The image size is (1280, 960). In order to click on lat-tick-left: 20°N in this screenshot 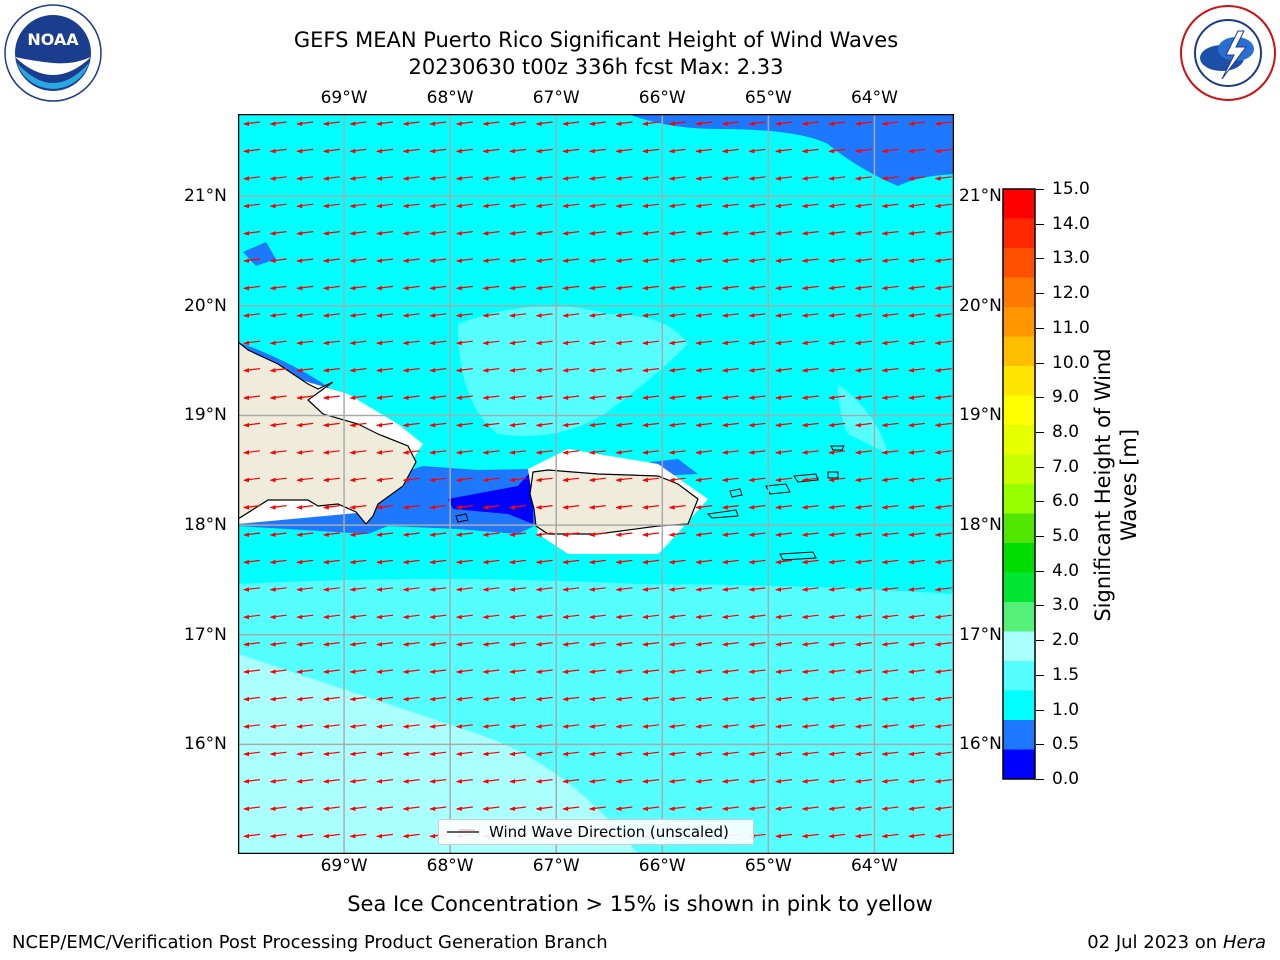, I will do `click(205, 305)`.